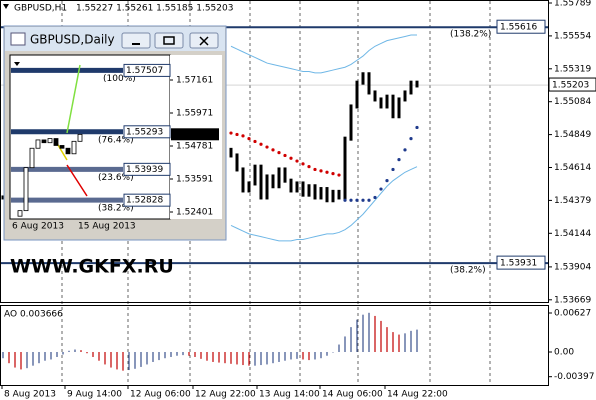 Image resolution: width=596 pixels, height=400 pixels. I want to click on fib-anchor-red, so click(77, 180).